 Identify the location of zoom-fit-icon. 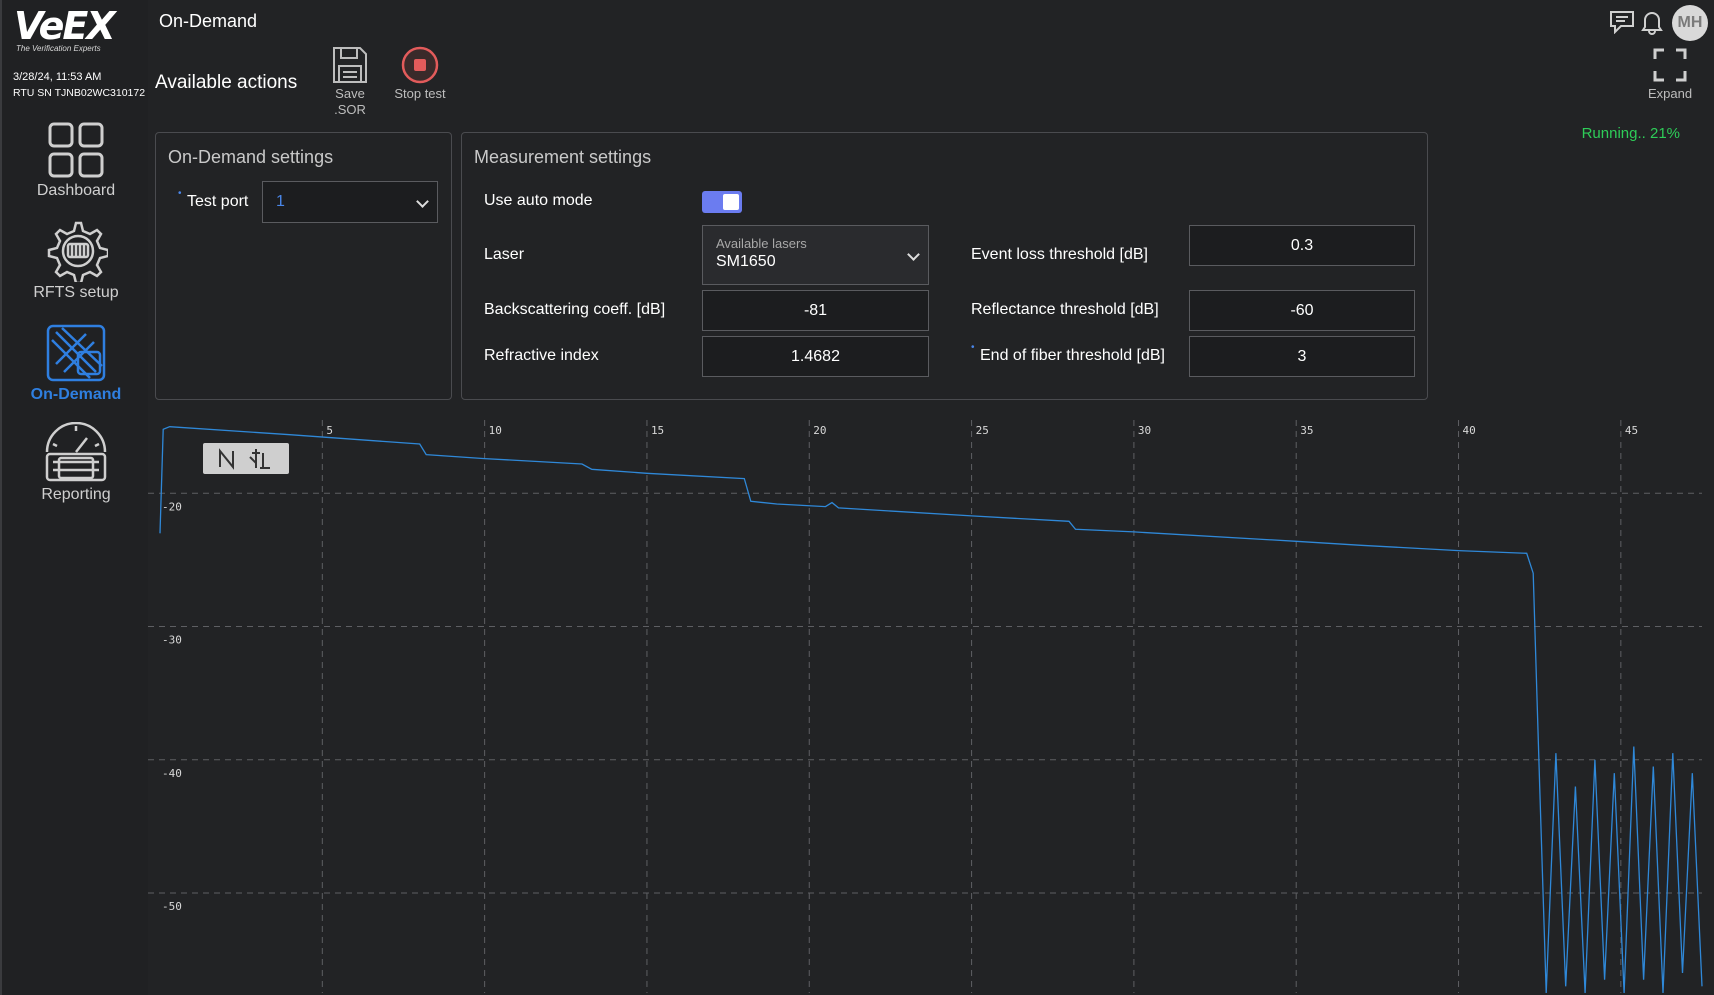
(259, 459).